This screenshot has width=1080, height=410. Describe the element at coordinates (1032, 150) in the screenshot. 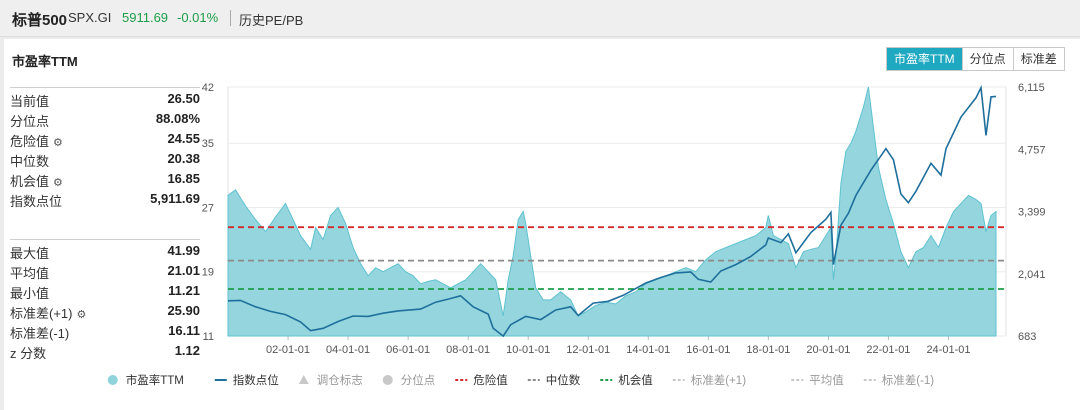

I see `y-right-tick-label: 4,757` at that location.